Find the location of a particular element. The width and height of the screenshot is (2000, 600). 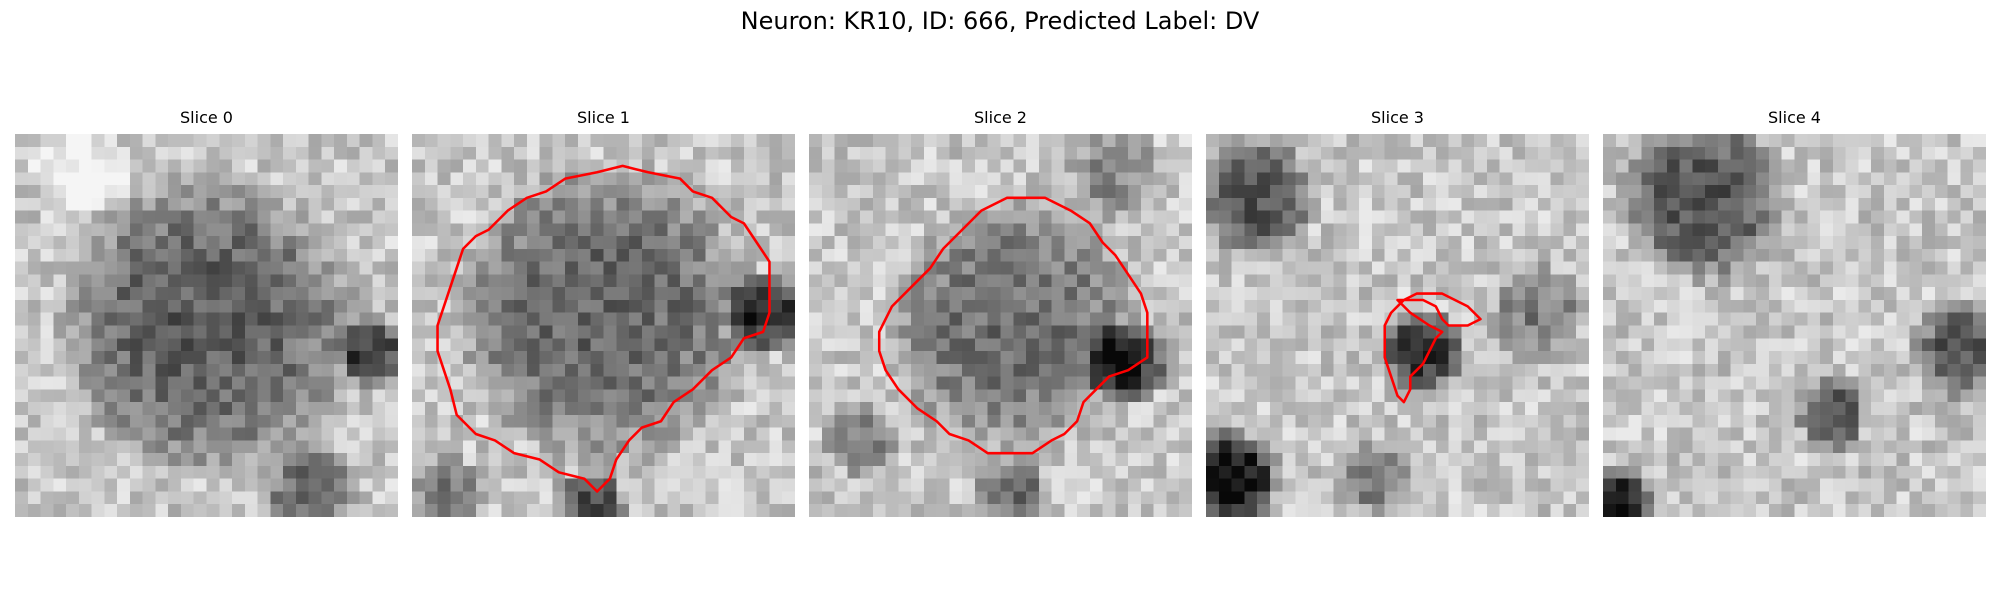

slice-panel-4: Slice 4 is located at coordinates (1794, 313).